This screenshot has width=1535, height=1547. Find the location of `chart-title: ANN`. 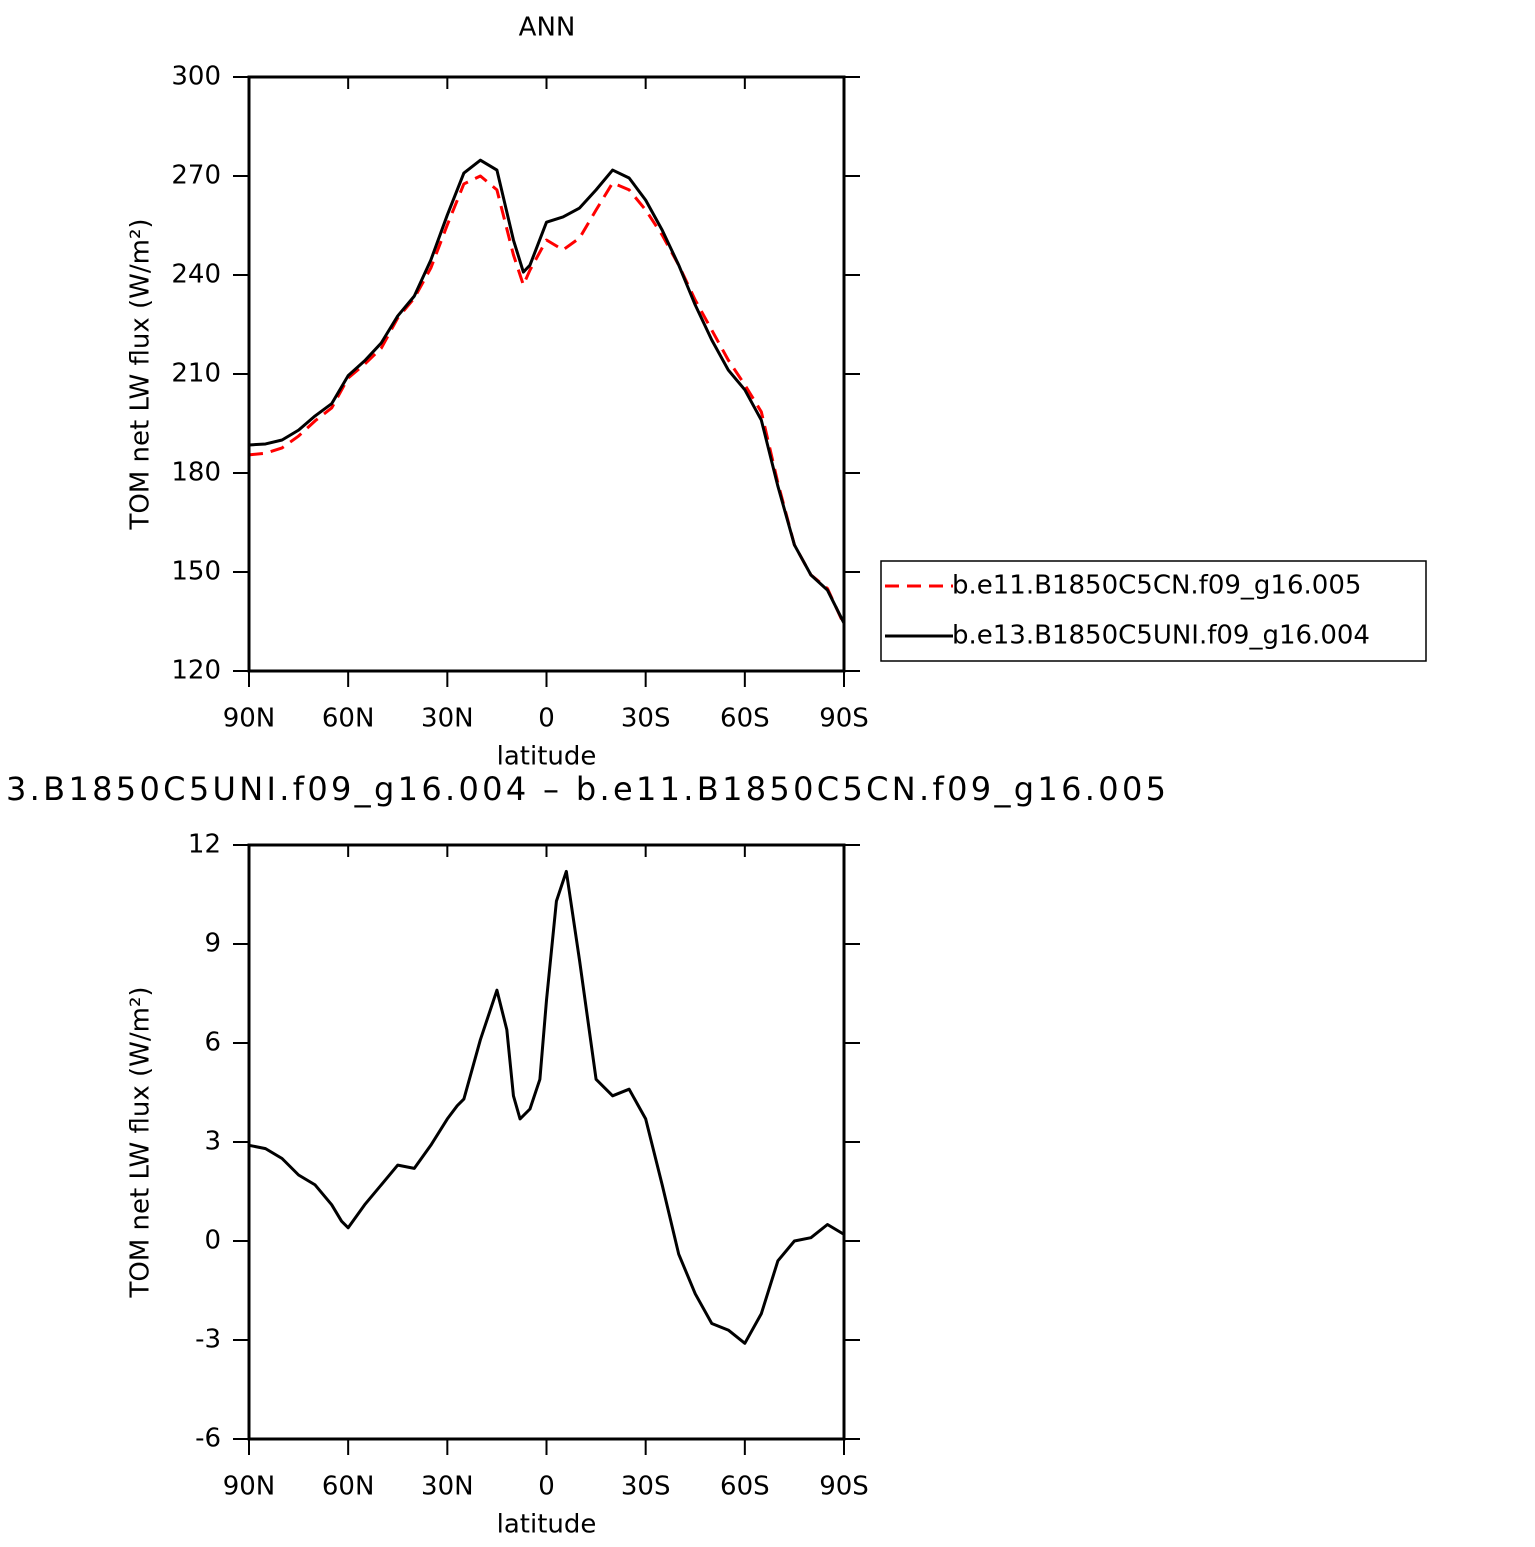

chart-title: ANN is located at coordinates (547, 28).